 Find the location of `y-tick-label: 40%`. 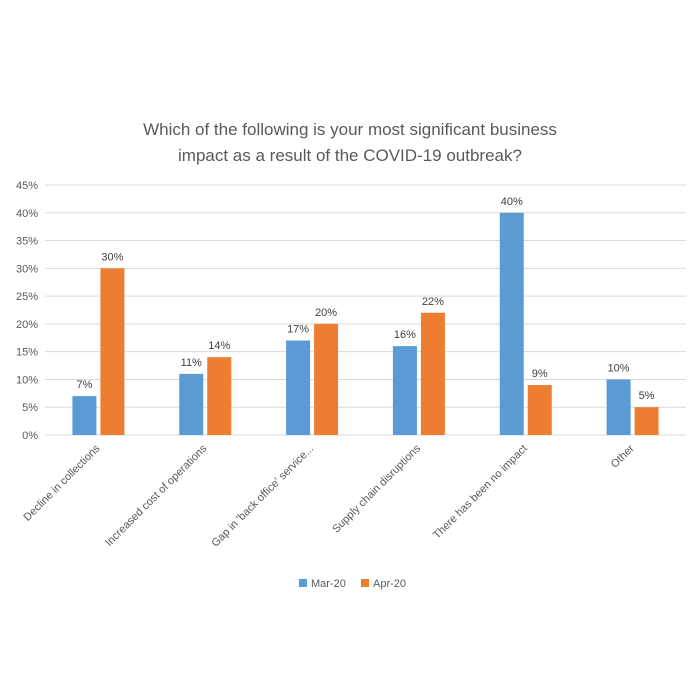

y-tick-label: 40% is located at coordinates (27, 214).